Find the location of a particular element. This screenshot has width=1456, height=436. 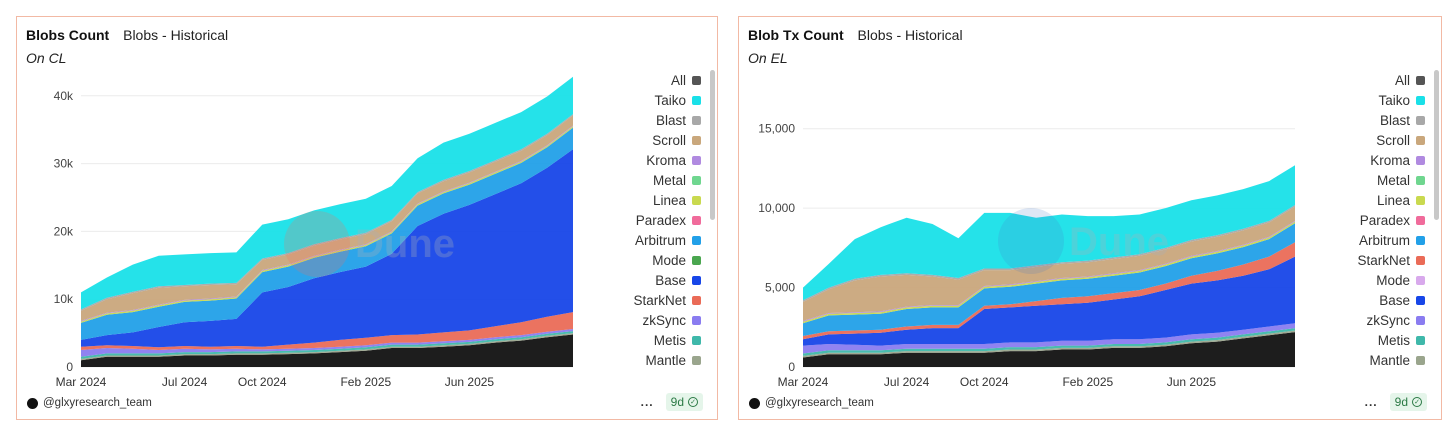

area-series-linea is located at coordinates (1049, 272).